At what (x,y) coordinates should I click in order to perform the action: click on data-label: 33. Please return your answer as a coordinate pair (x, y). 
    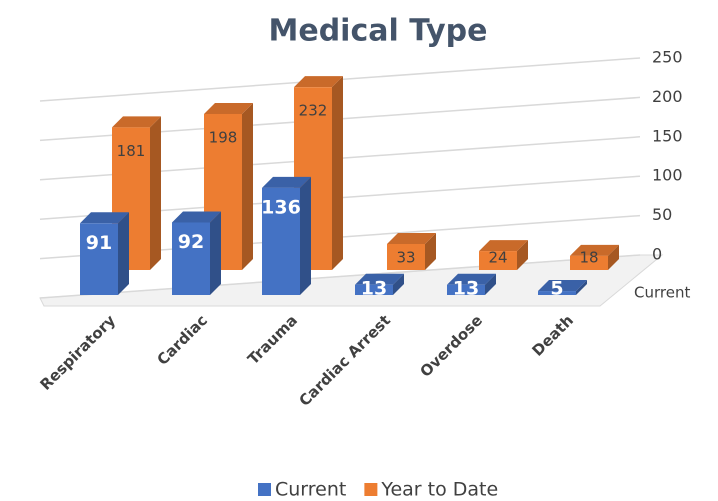
    Looking at the image, I should click on (405, 258).